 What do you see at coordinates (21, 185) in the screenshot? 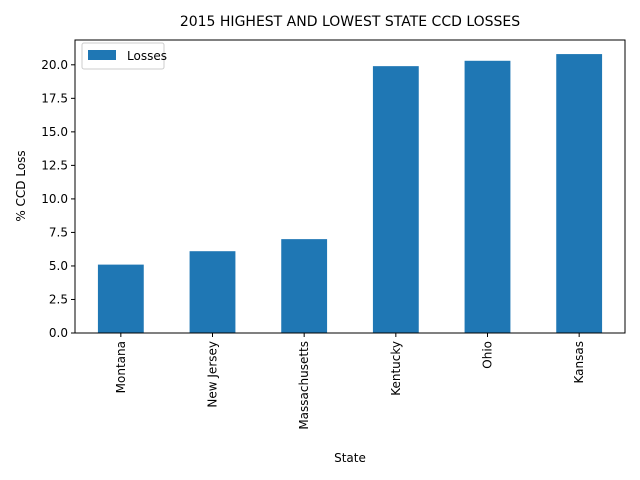
I see `y-axis-label: % CCD Loss` at bounding box center [21, 185].